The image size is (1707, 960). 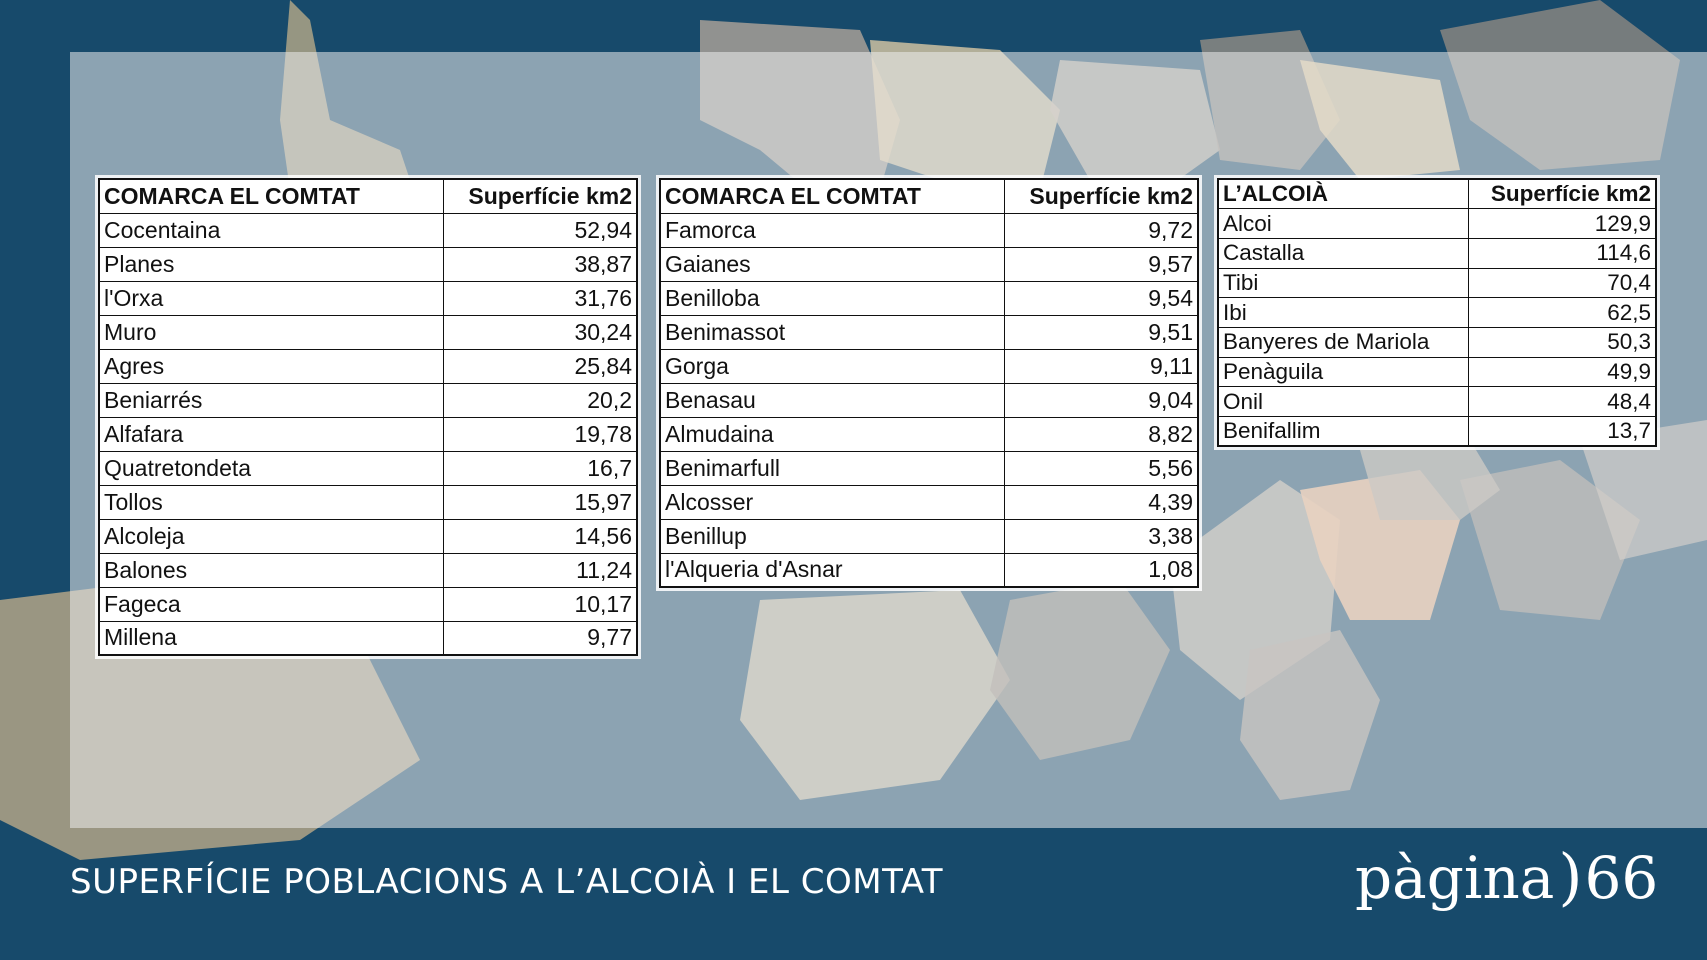 I want to click on area-cell: 31,76, so click(x=540, y=298).